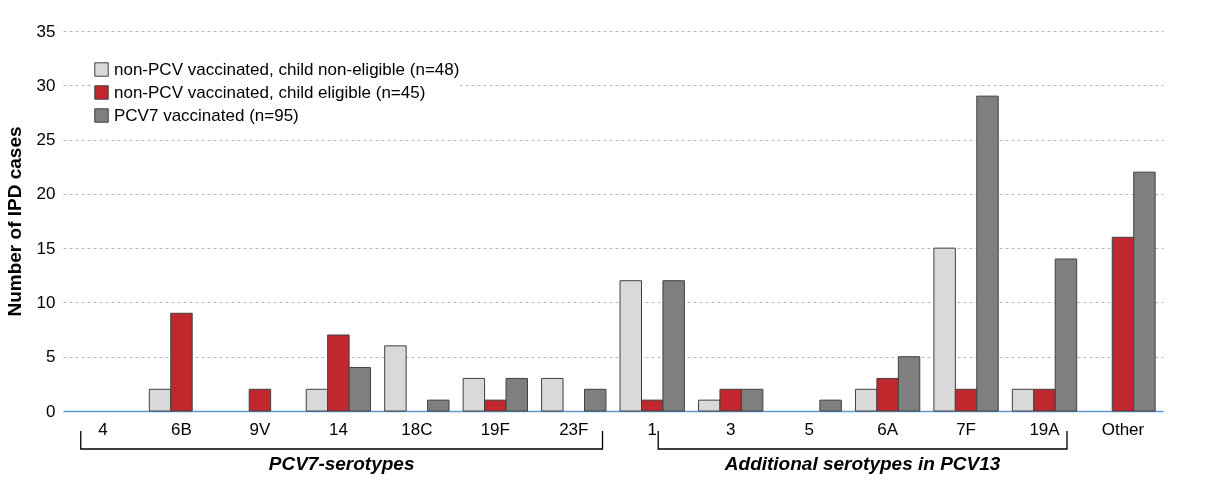  I want to click on x-tick-label: 6B, so click(181, 429).